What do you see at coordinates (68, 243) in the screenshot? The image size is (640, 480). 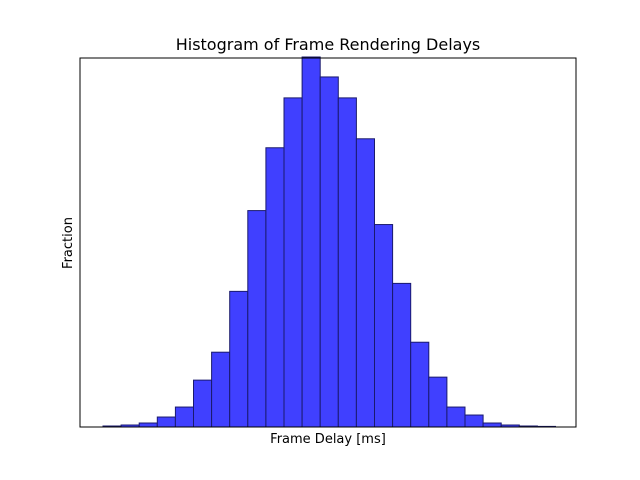 I see `y-axis-label: Fraction` at bounding box center [68, 243].